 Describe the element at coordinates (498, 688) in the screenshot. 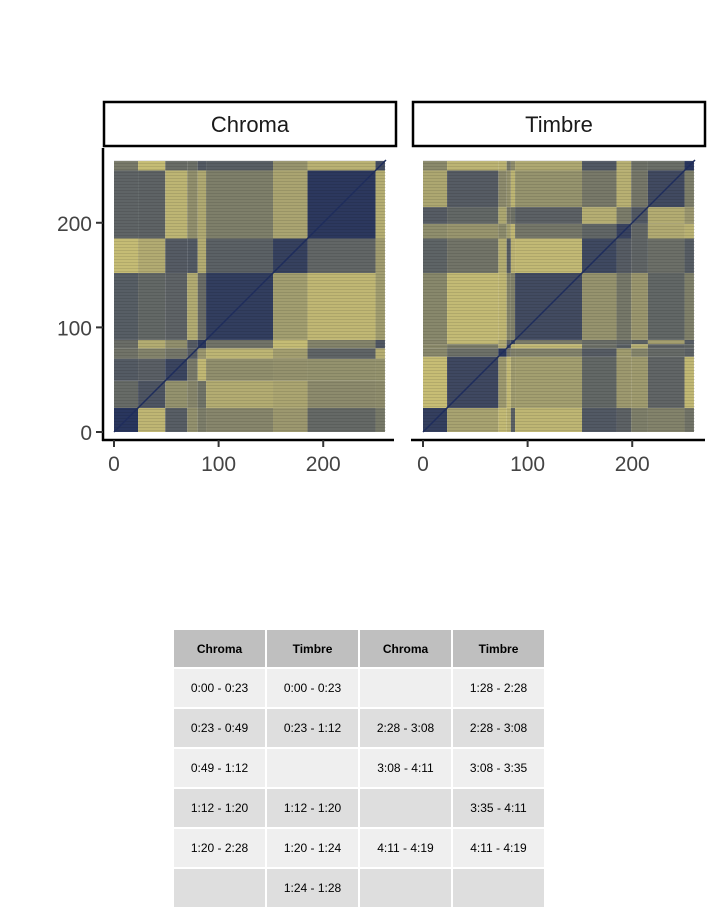

I see `table-cell: 1:28 - 2:28` at that location.